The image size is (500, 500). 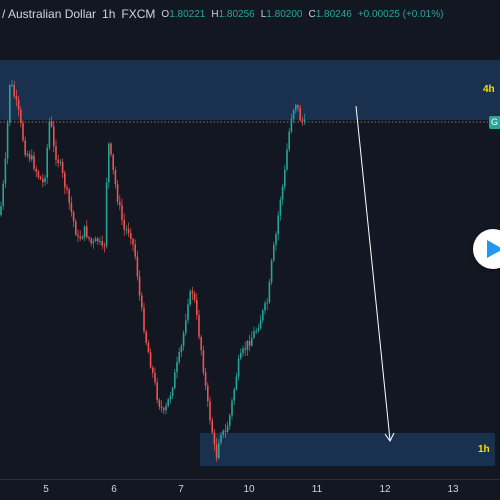 I want to click on projection-arrow-line, so click(x=373, y=273).